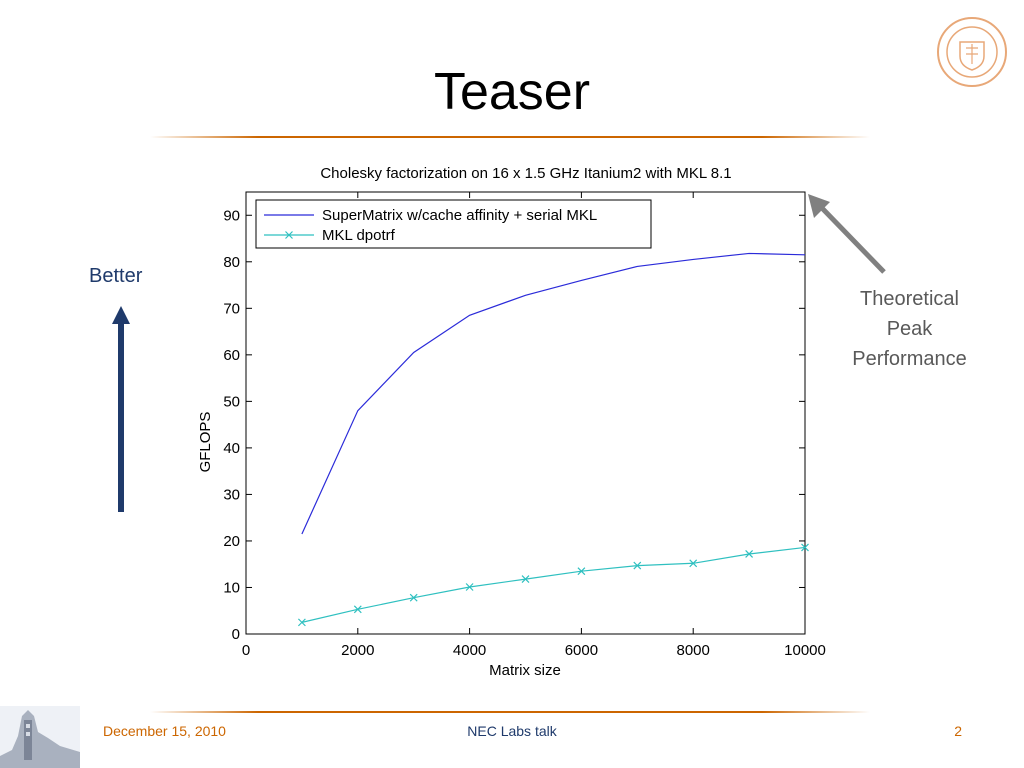 This screenshot has width=1024, height=768. I want to click on y-tick-label: 70, so click(231, 308).